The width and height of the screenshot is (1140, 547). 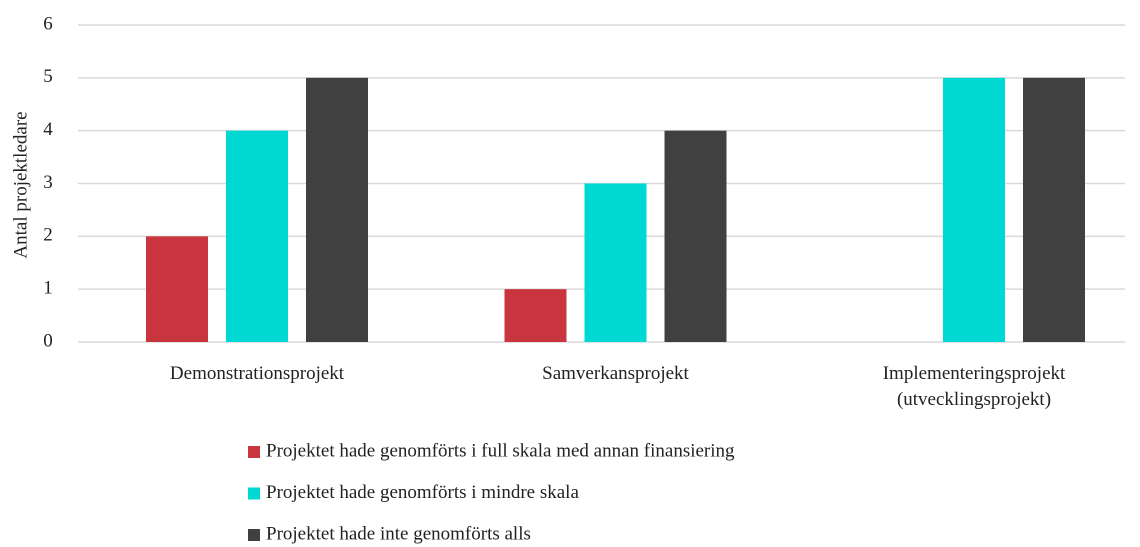 What do you see at coordinates (48, 129) in the screenshot?
I see `y-tick-label: 4` at bounding box center [48, 129].